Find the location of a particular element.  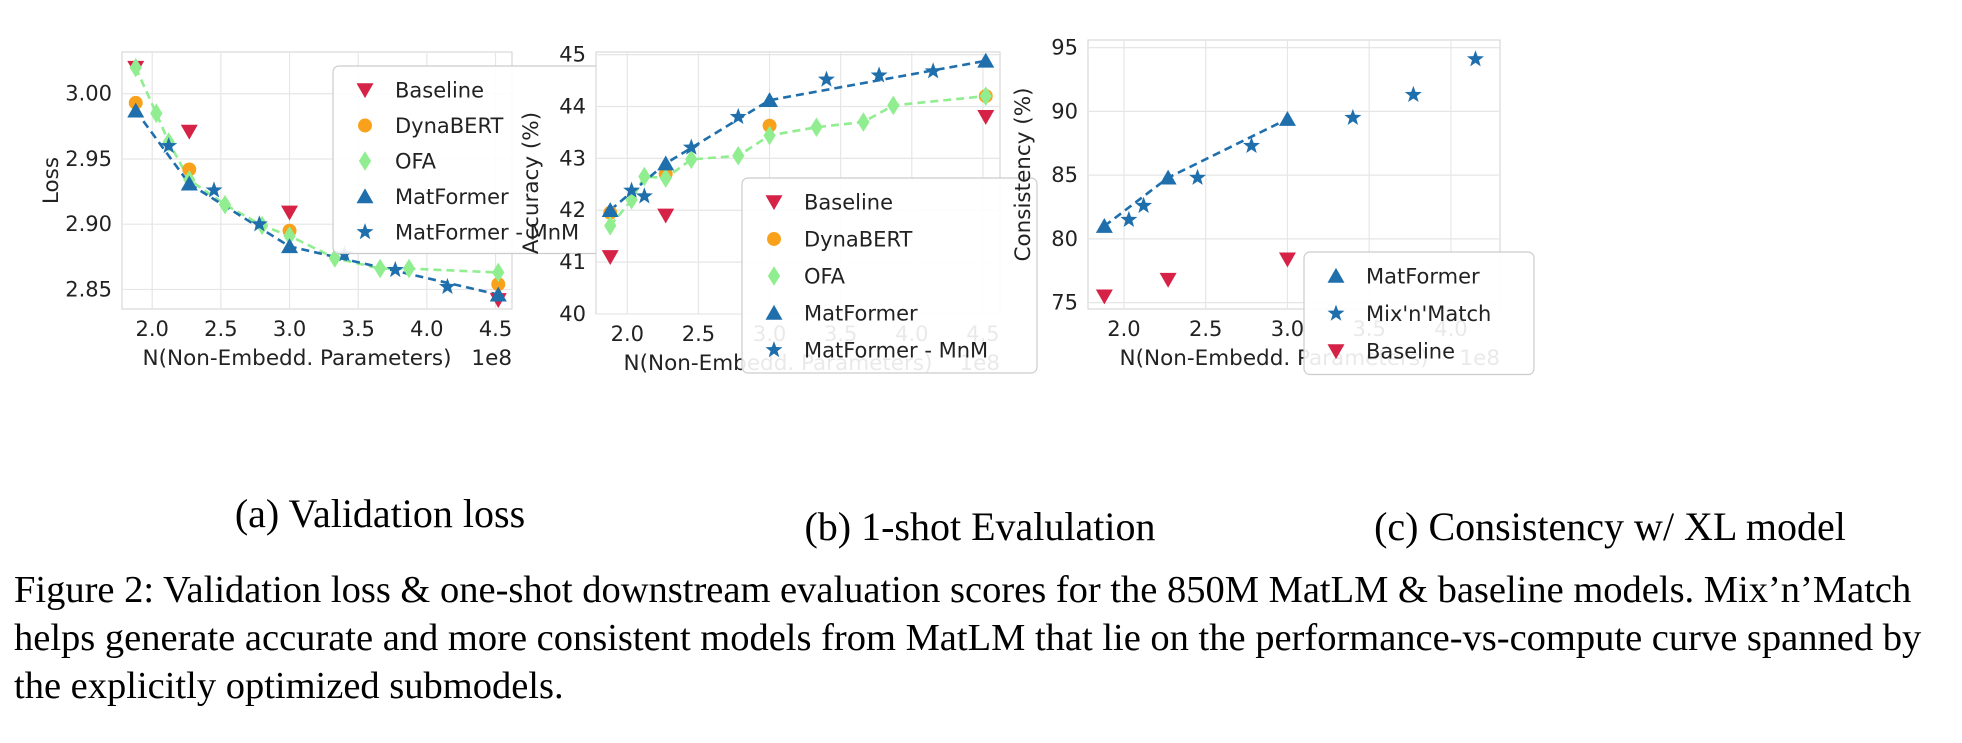

subcaption-c: (c) Consistency w/ XL model is located at coordinates (1610, 526).